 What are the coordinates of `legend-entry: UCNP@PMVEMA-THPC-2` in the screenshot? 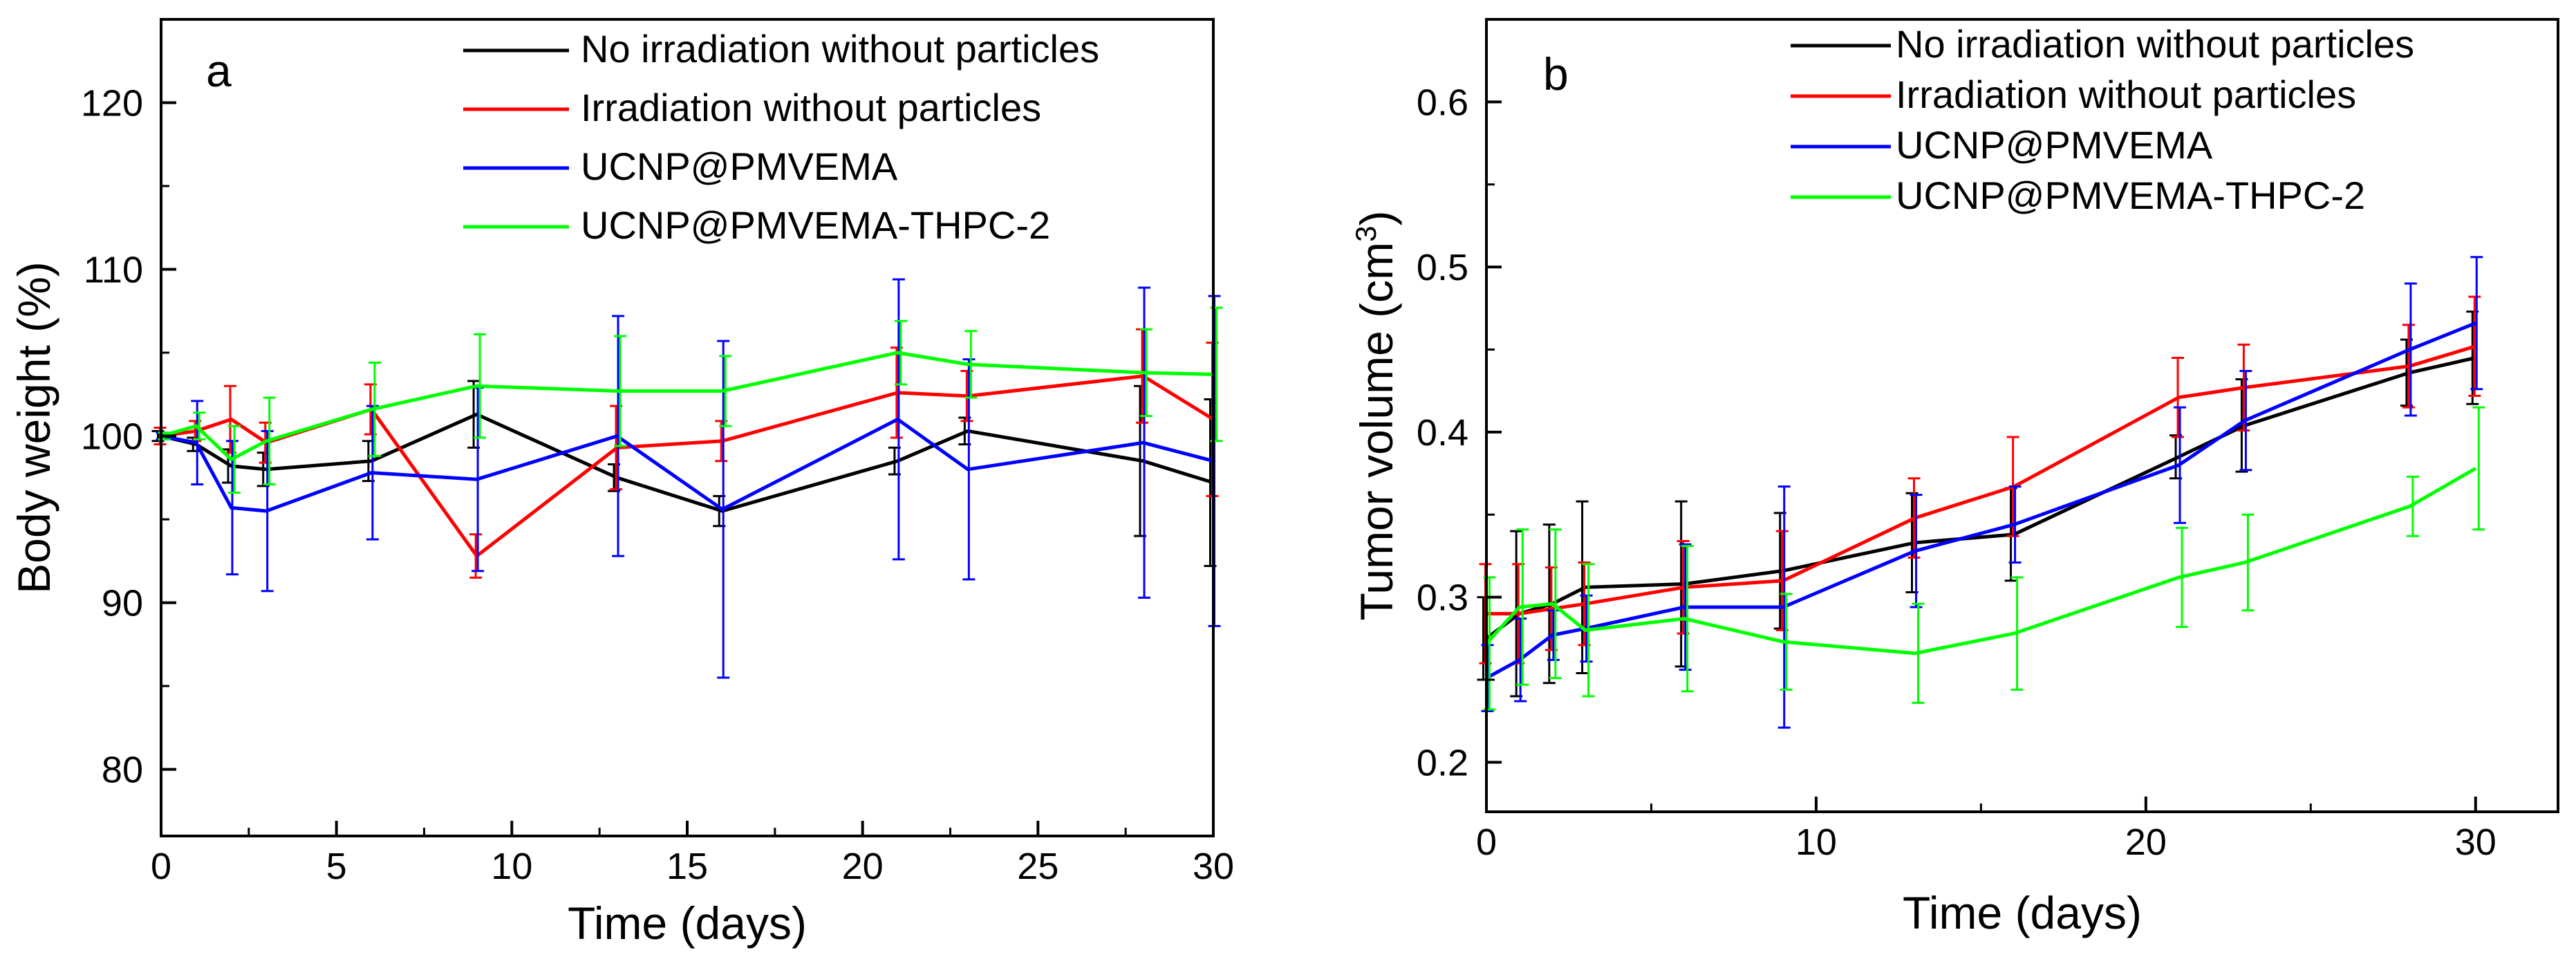 It's located at (2078, 195).